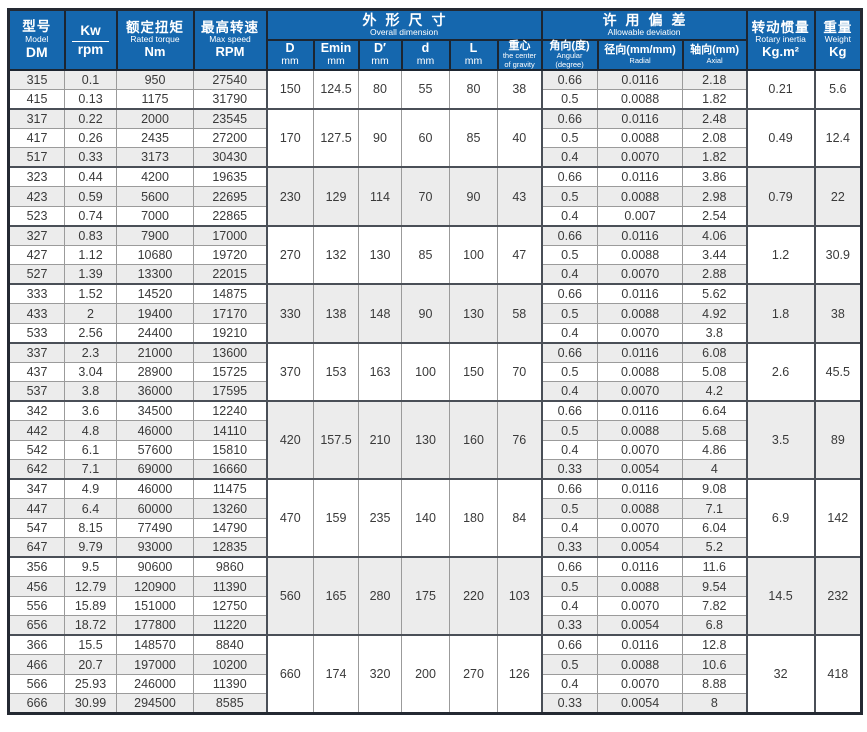 Image resolution: width=867 pixels, height=732 pixels. Describe the element at coordinates (290, 674) in the screenshot. I see `cell-dim-D: 660` at that location.